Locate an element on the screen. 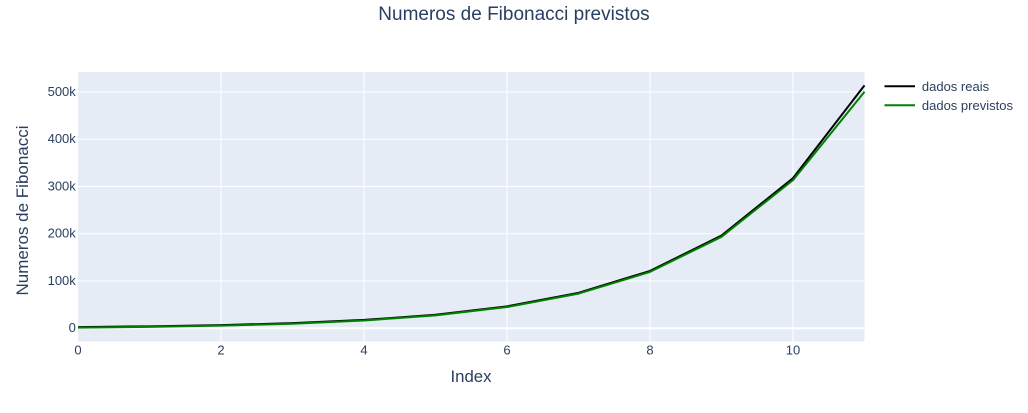 The image size is (1028, 413). svg-text: Numeros de Fibonacci previstos is located at coordinates (513, 14).